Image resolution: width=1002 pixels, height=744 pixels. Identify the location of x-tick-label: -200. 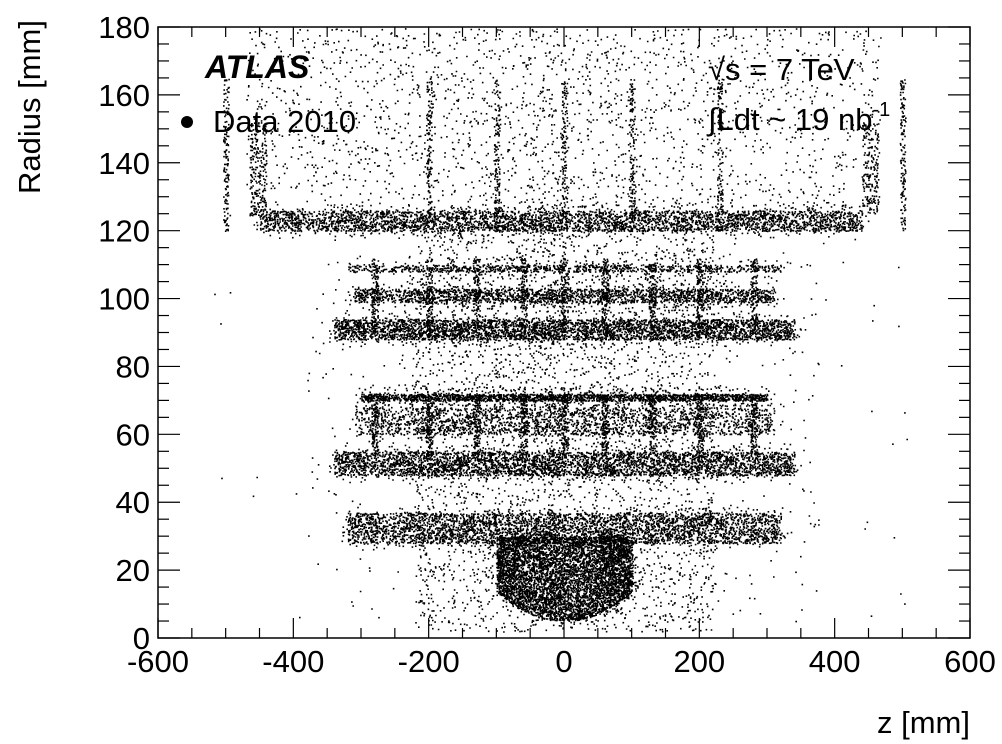
(429, 661).